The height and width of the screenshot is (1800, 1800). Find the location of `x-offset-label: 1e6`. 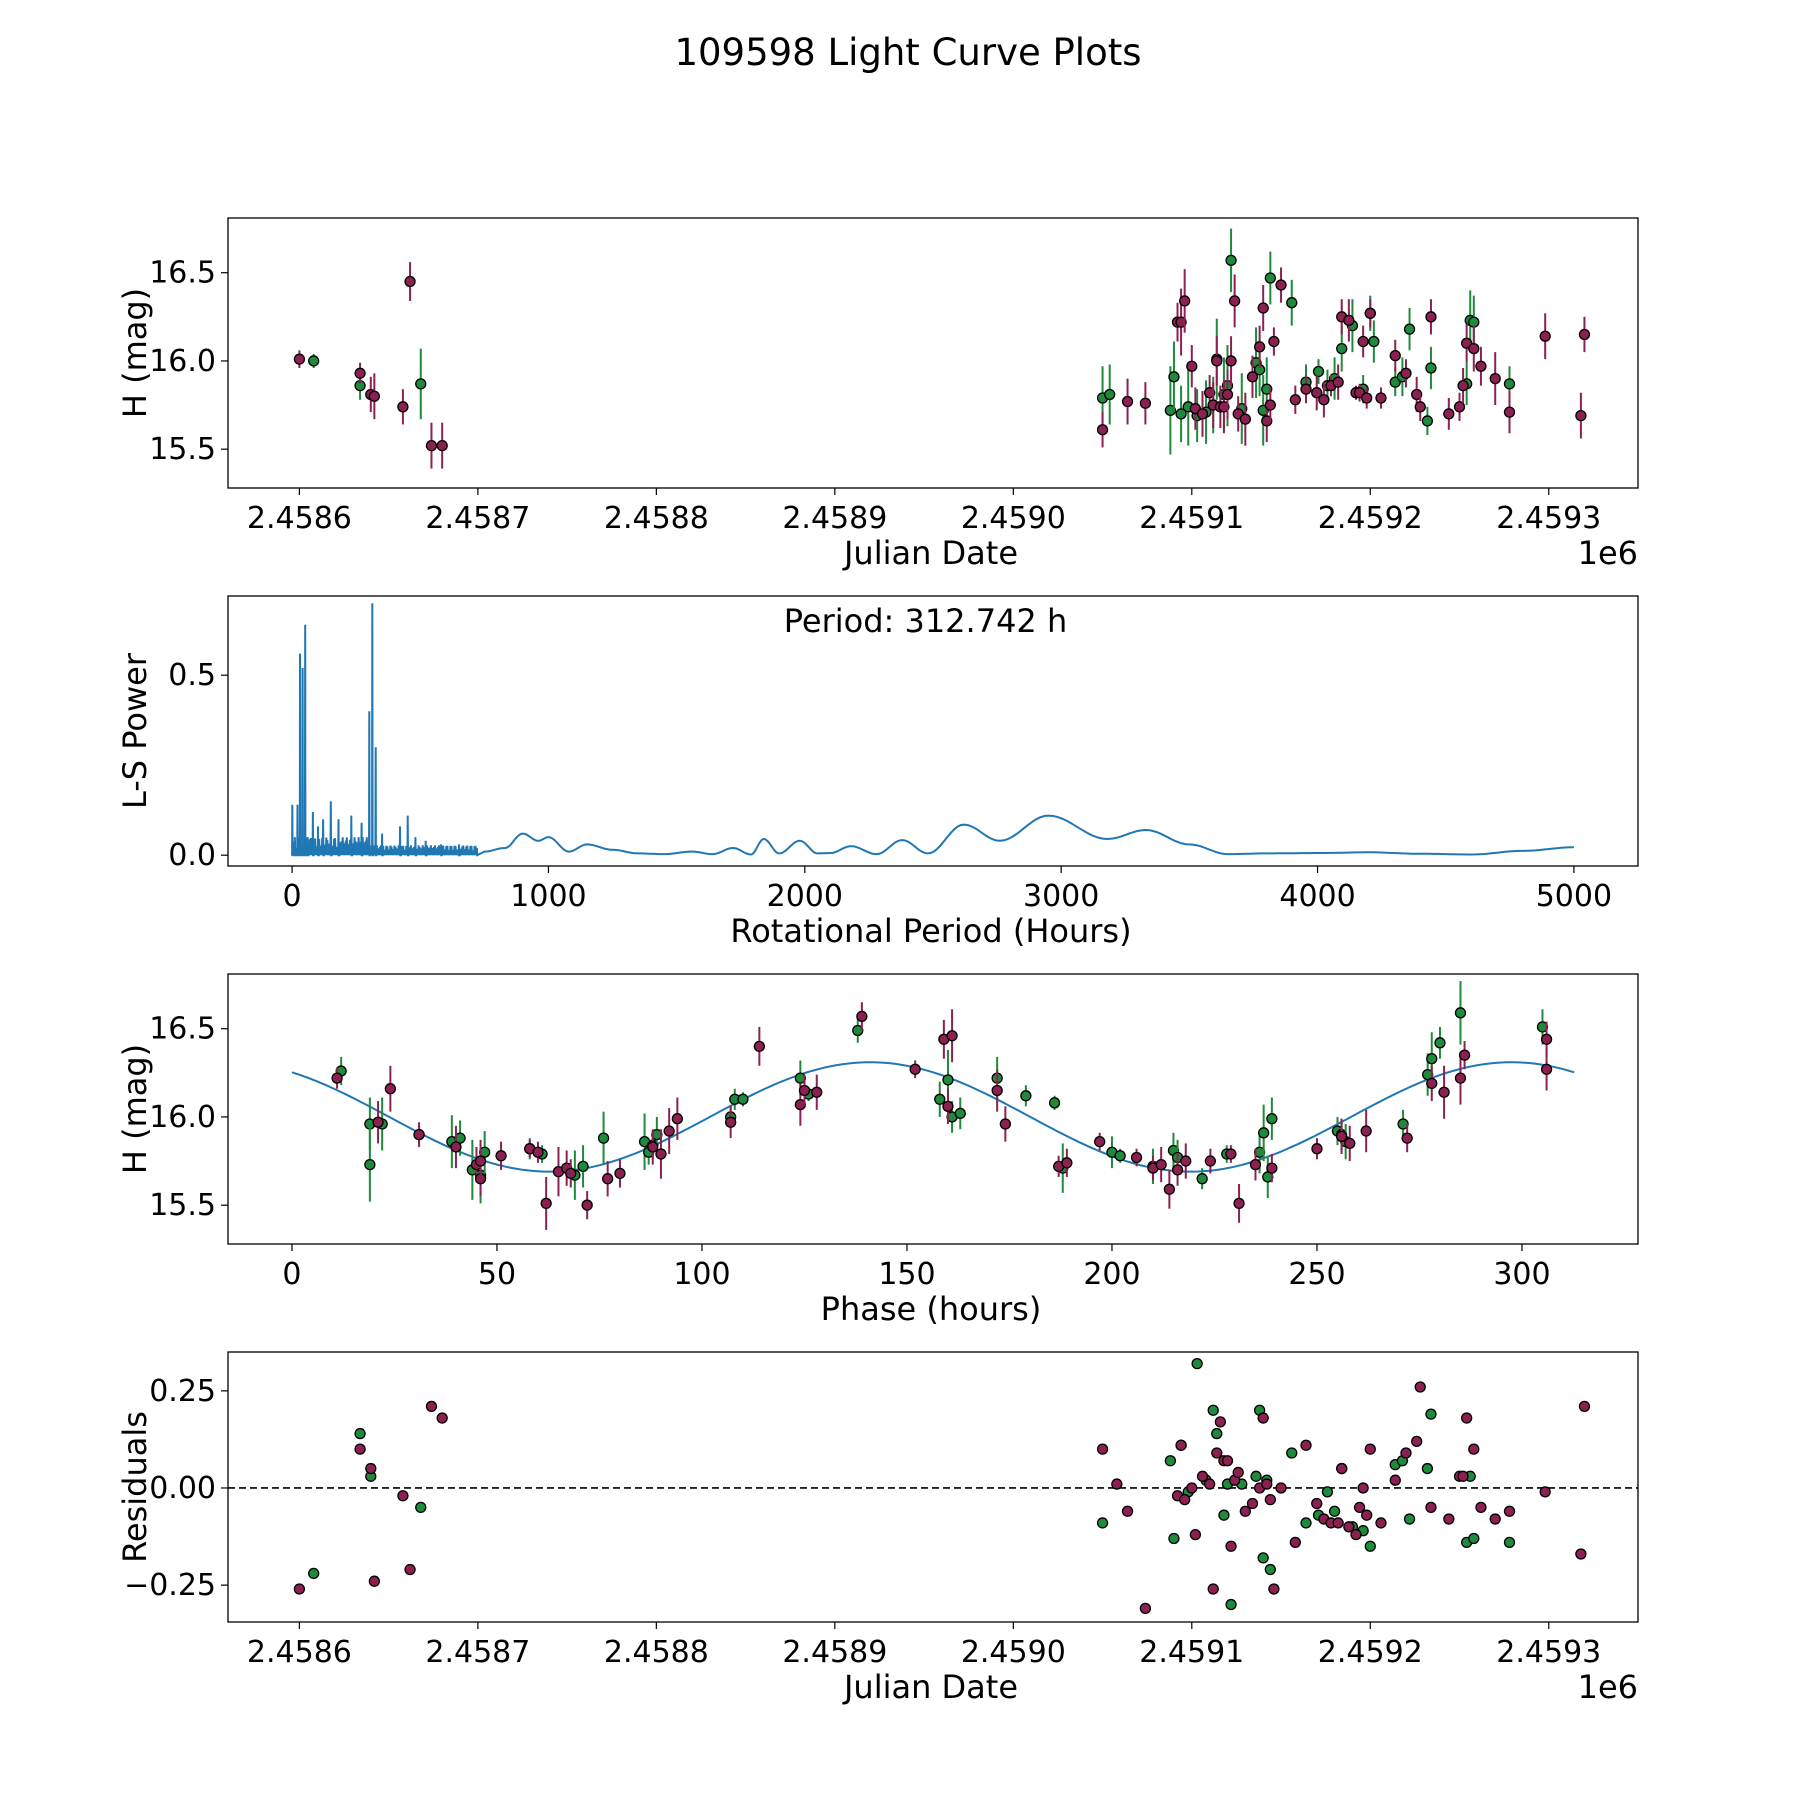

x-offset-label: 1e6 is located at coordinates (1608, 553).